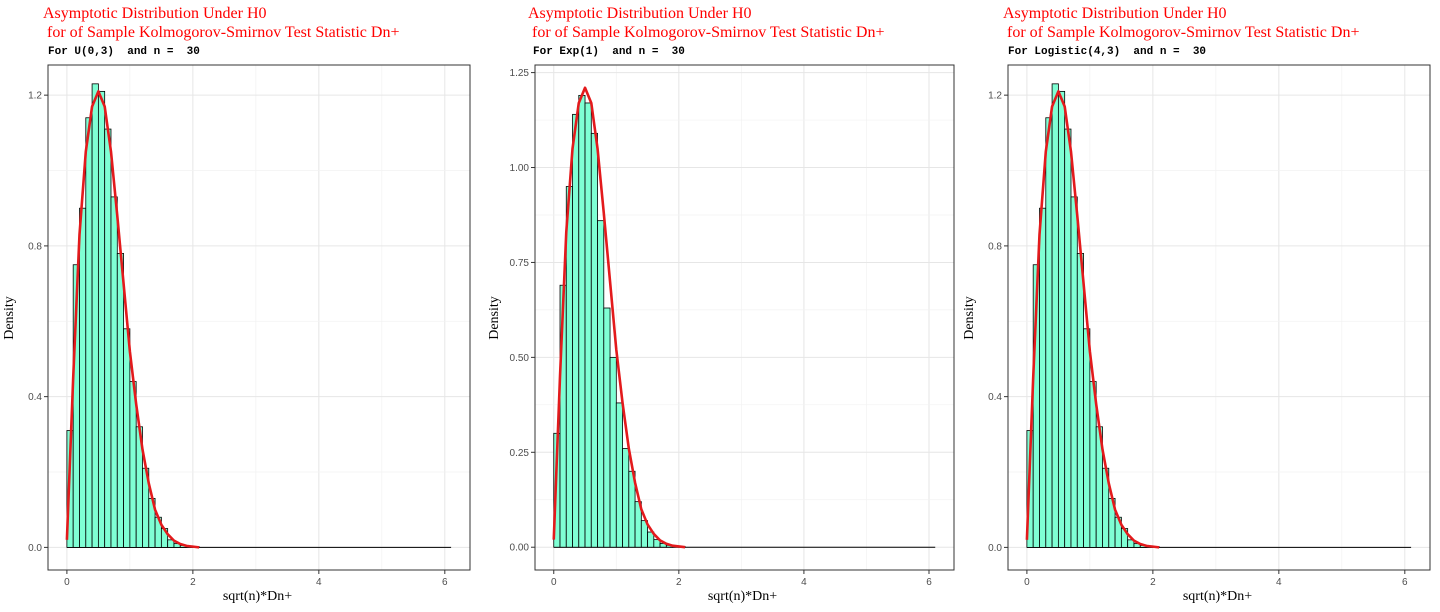 This screenshot has width=1440, height=612. I want to click on y-tick-label: 0.50, so click(520, 358).